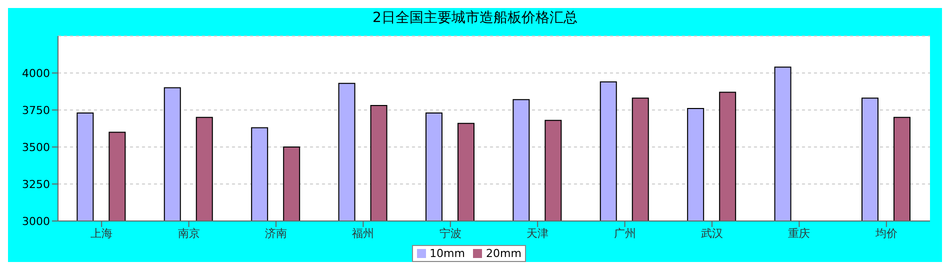  What do you see at coordinates (36, 110) in the screenshot?
I see `y-tick-label: 3750` at bounding box center [36, 110].